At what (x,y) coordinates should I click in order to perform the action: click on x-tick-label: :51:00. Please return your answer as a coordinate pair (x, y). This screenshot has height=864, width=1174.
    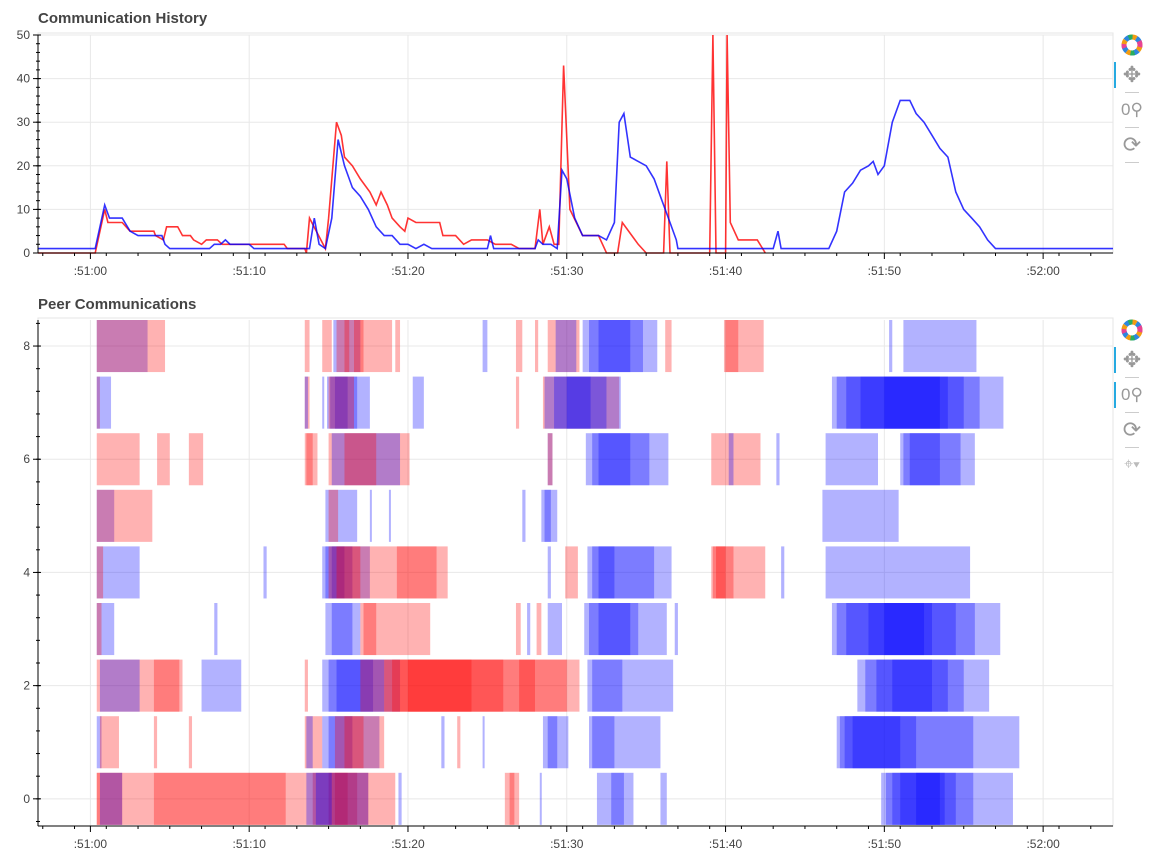
    Looking at the image, I should click on (91, 271).